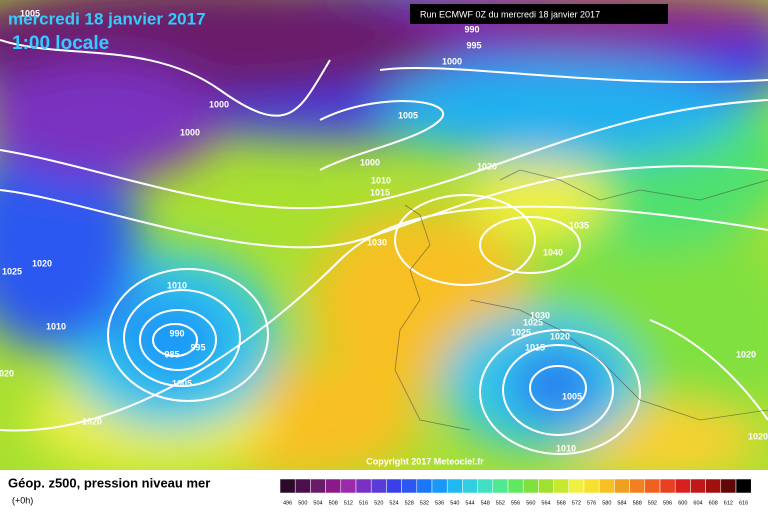  What do you see at coordinates (425, 461) in the screenshot?
I see `copyright: Copyright 2017 Meteociel.fr` at bounding box center [425, 461].